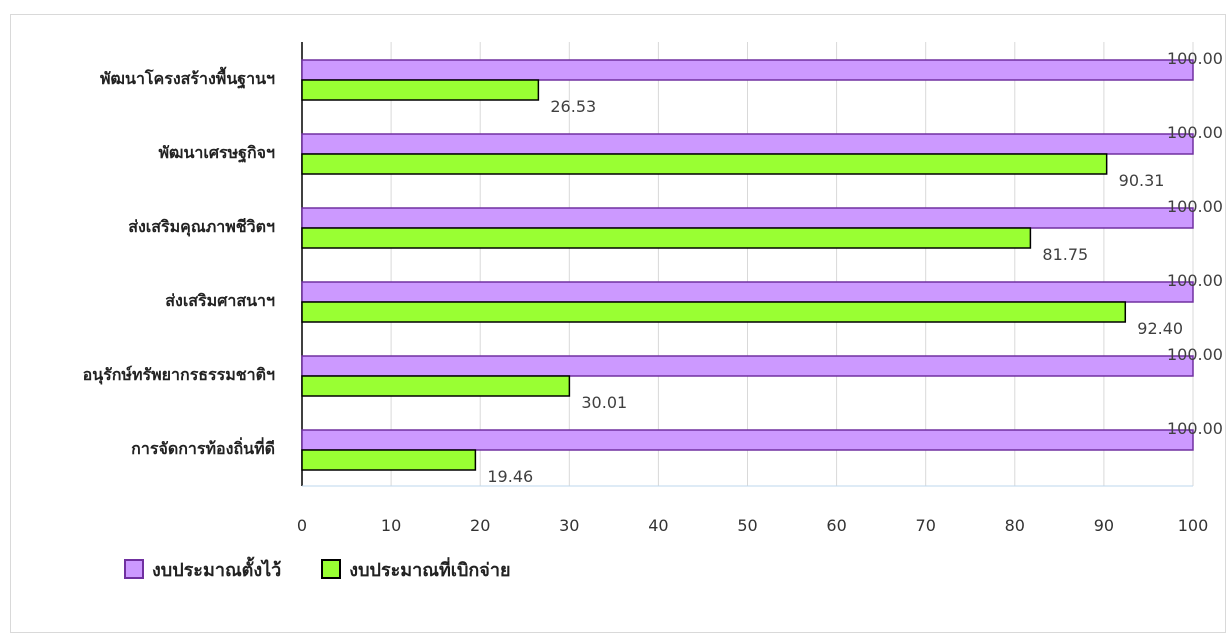  I want to click on data-label: 90.31, so click(1142, 180).